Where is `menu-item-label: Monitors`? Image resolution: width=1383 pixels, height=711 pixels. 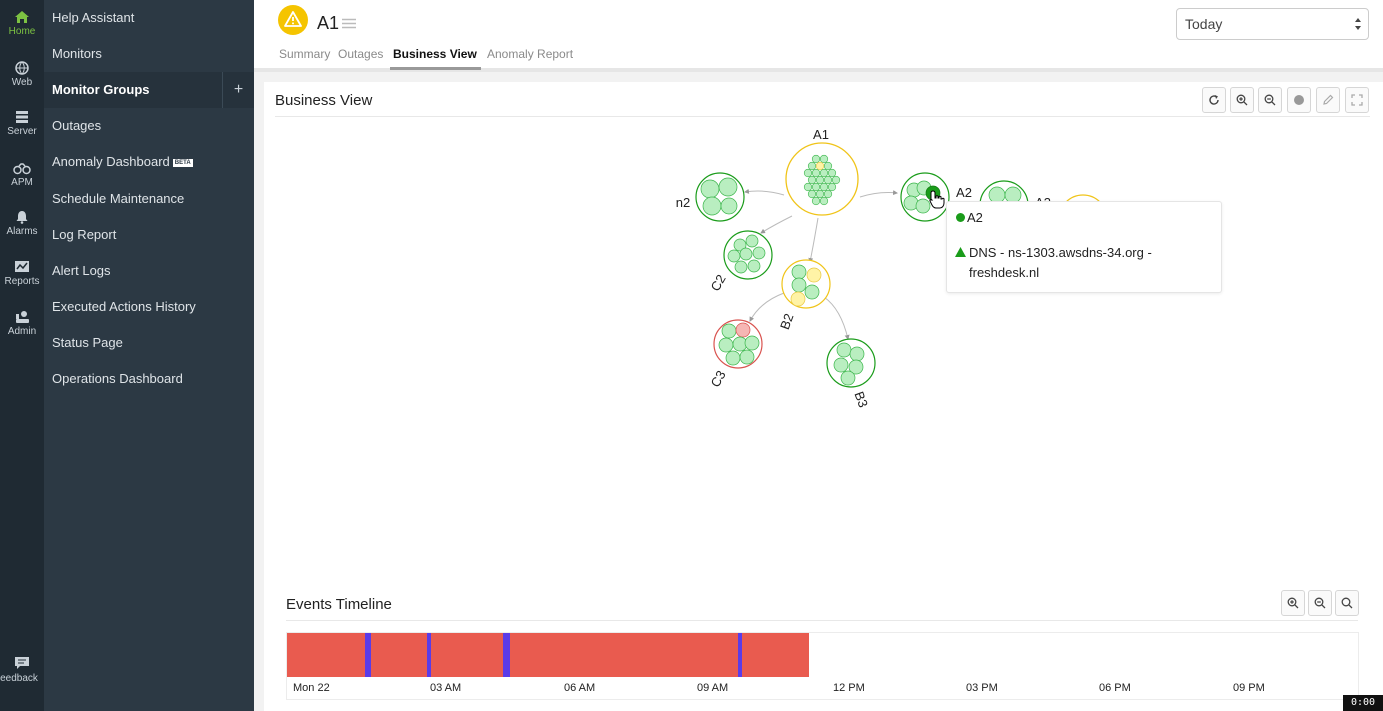
menu-item-label: Monitors is located at coordinates (77, 53).